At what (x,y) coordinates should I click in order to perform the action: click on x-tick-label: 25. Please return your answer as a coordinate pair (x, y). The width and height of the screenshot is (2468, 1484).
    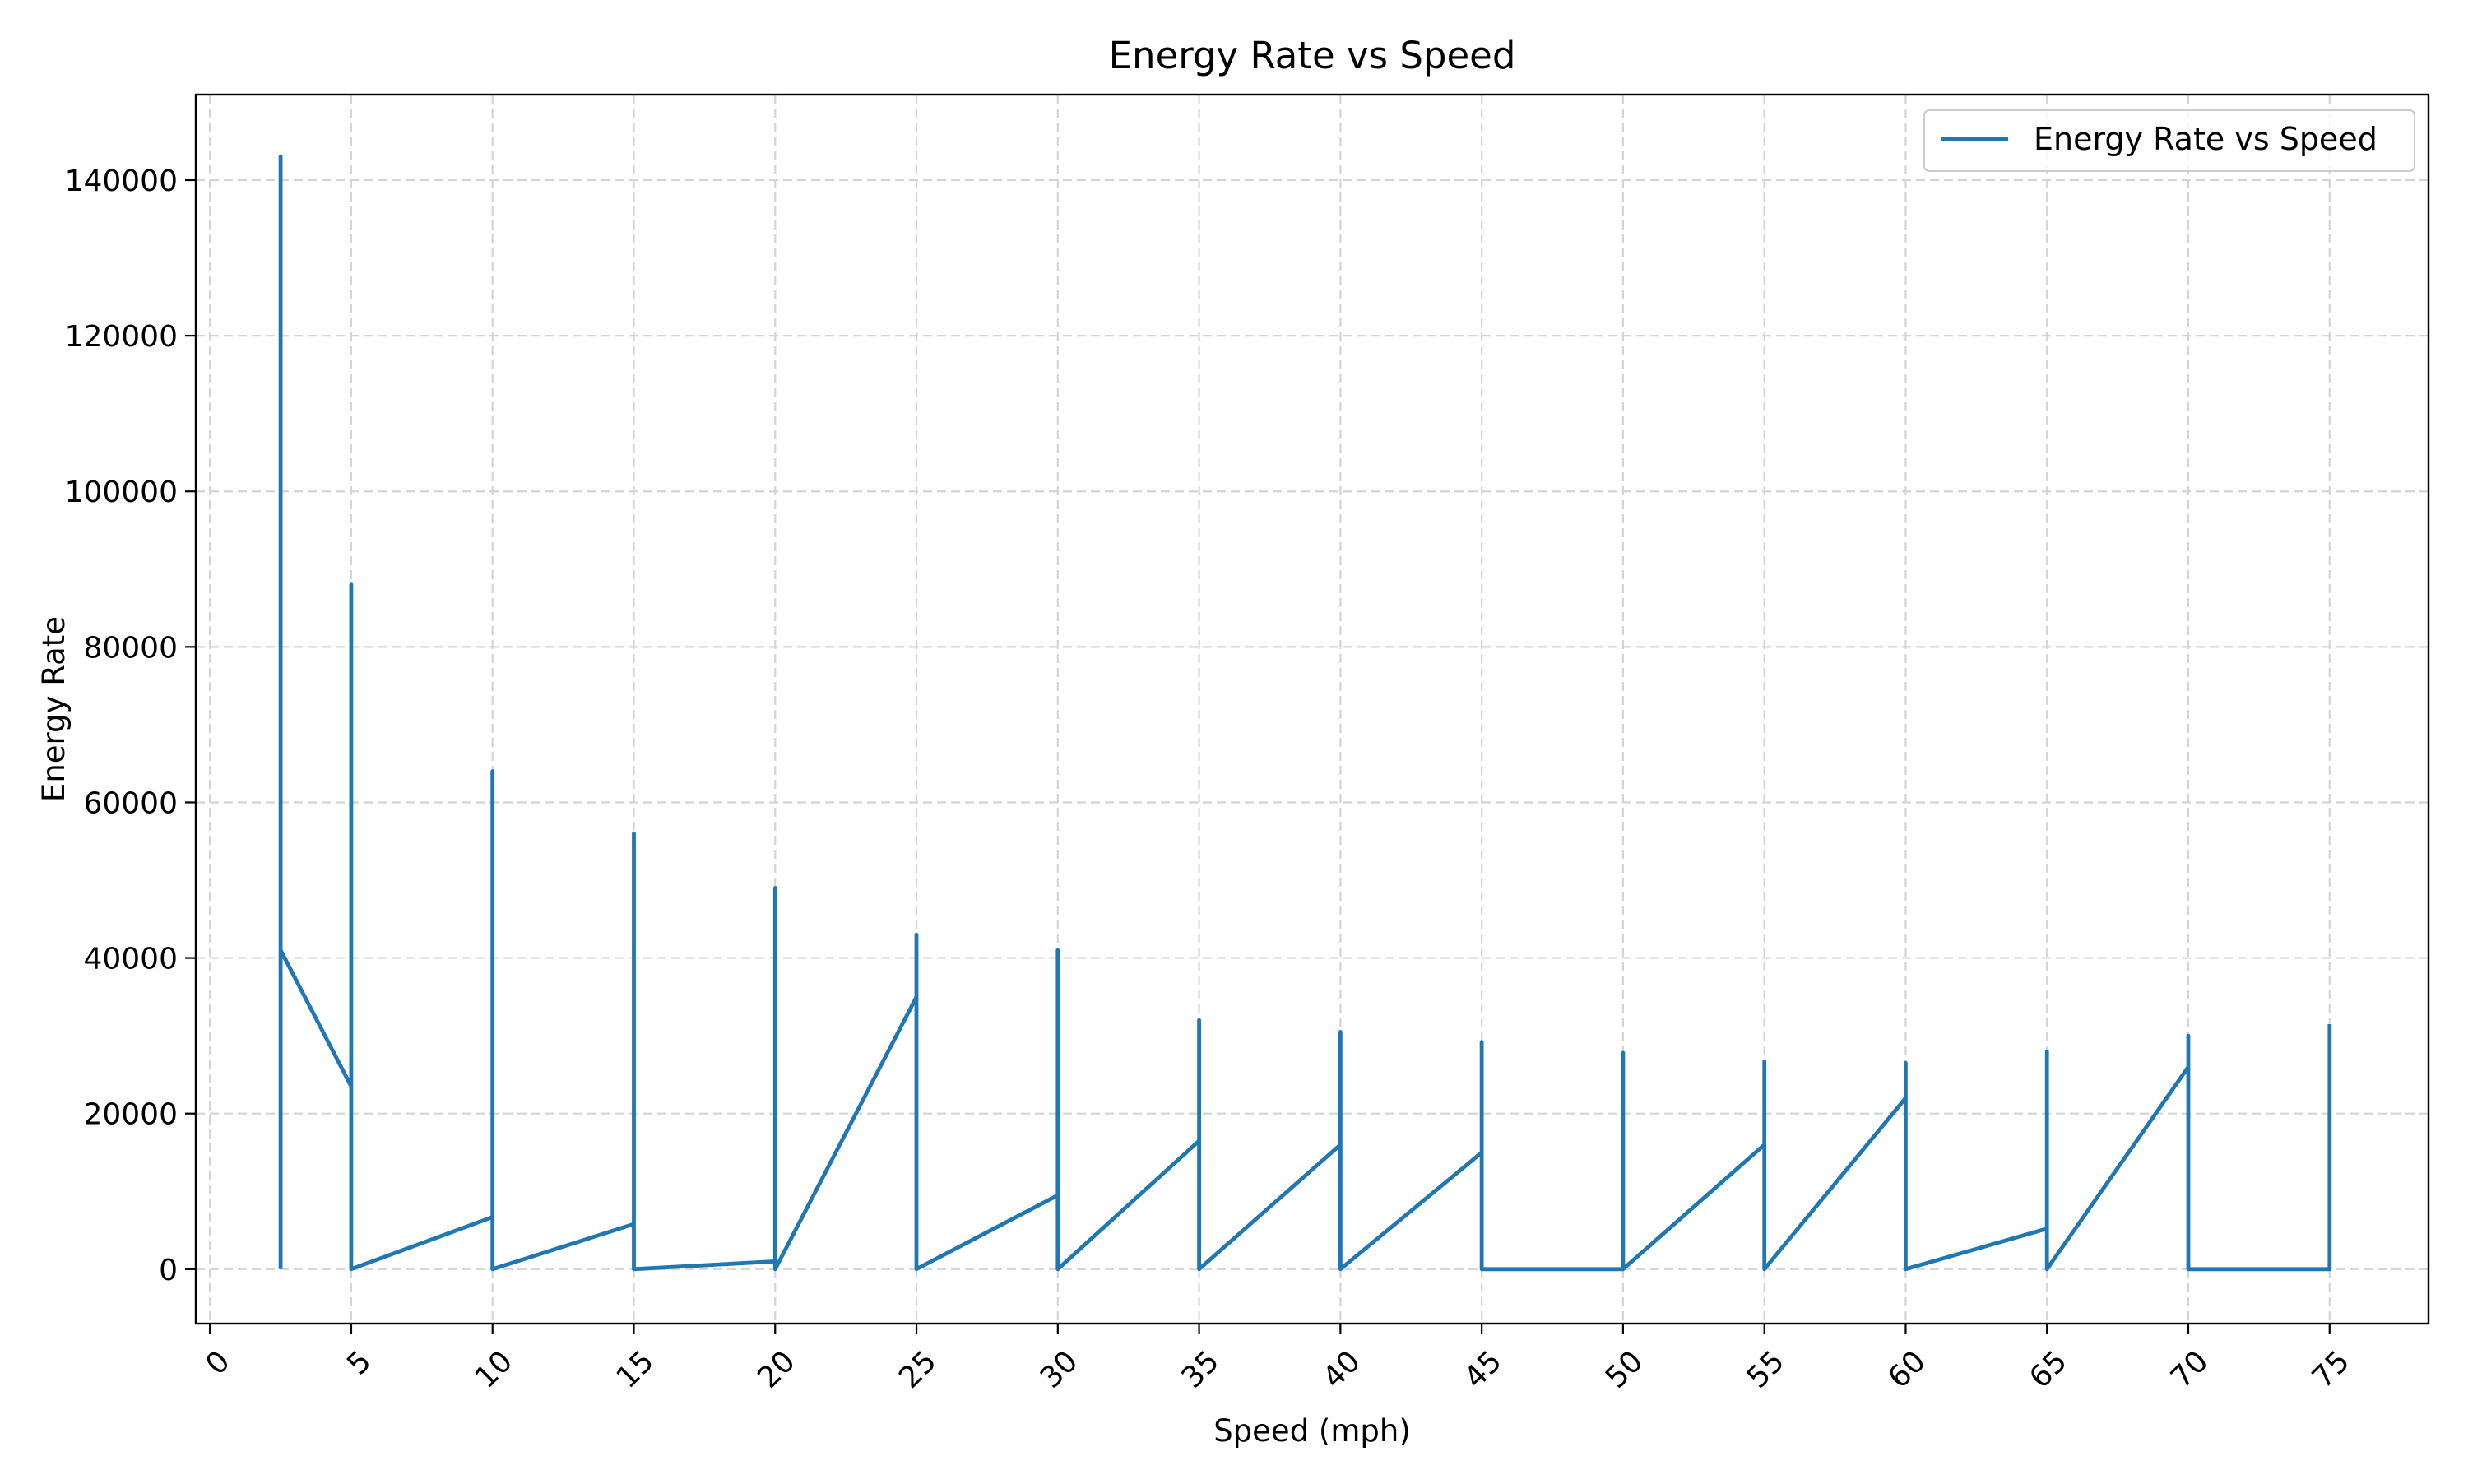
    Looking at the image, I should click on (918, 1369).